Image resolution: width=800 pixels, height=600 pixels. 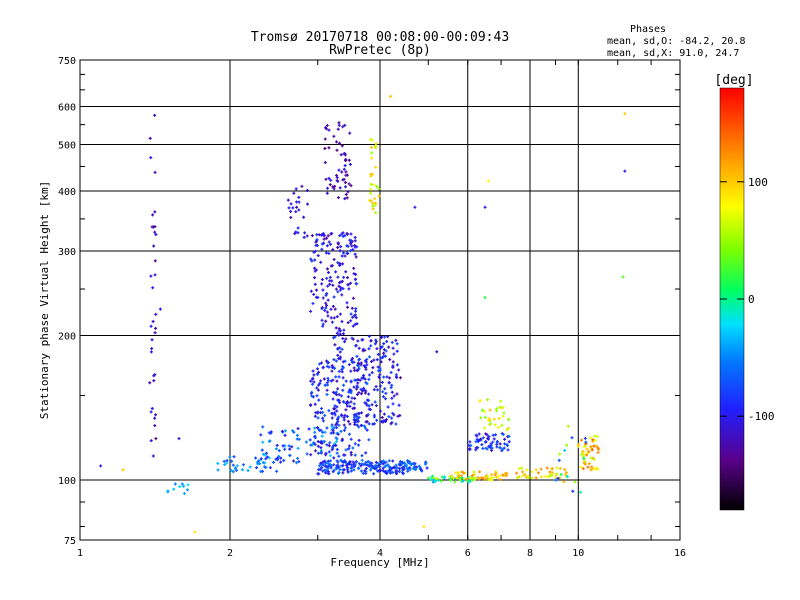 I want to click on phases-x-stats: mean, sd,X: 91.0, 24.7, so click(x=673, y=53).